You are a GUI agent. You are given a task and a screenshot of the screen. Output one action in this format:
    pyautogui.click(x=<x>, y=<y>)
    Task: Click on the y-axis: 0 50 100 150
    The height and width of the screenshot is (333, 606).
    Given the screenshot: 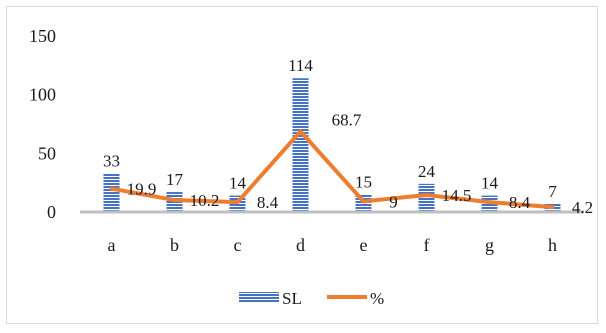 What is the action you would take?
    pyautogui.click(x=42, y=124)
    